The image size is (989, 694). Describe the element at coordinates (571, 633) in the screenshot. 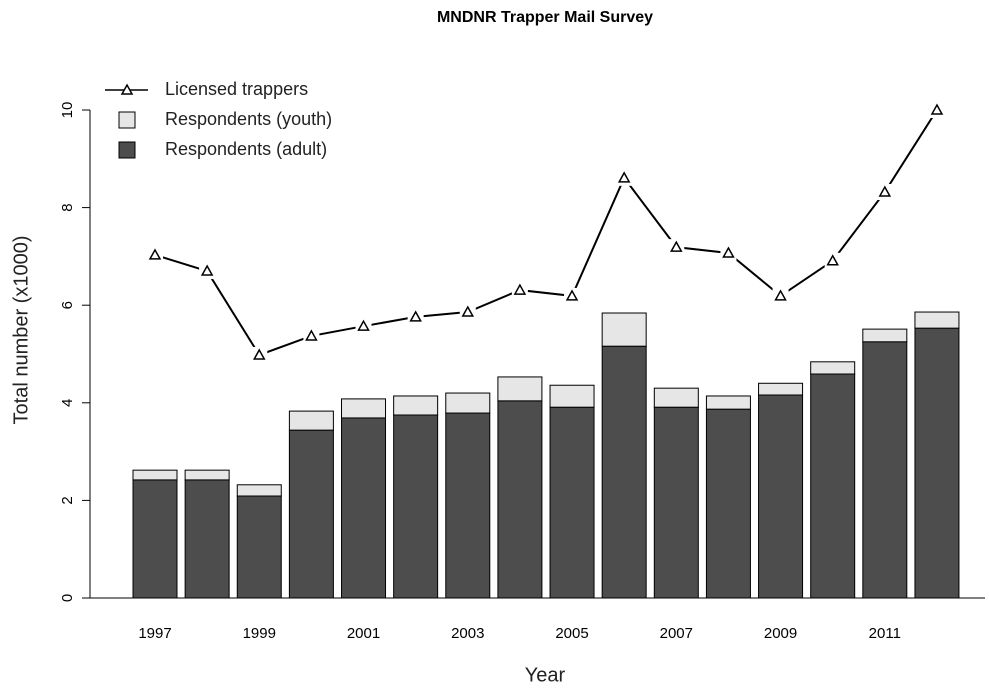

I see `x-tick-label: 2005` at that location.